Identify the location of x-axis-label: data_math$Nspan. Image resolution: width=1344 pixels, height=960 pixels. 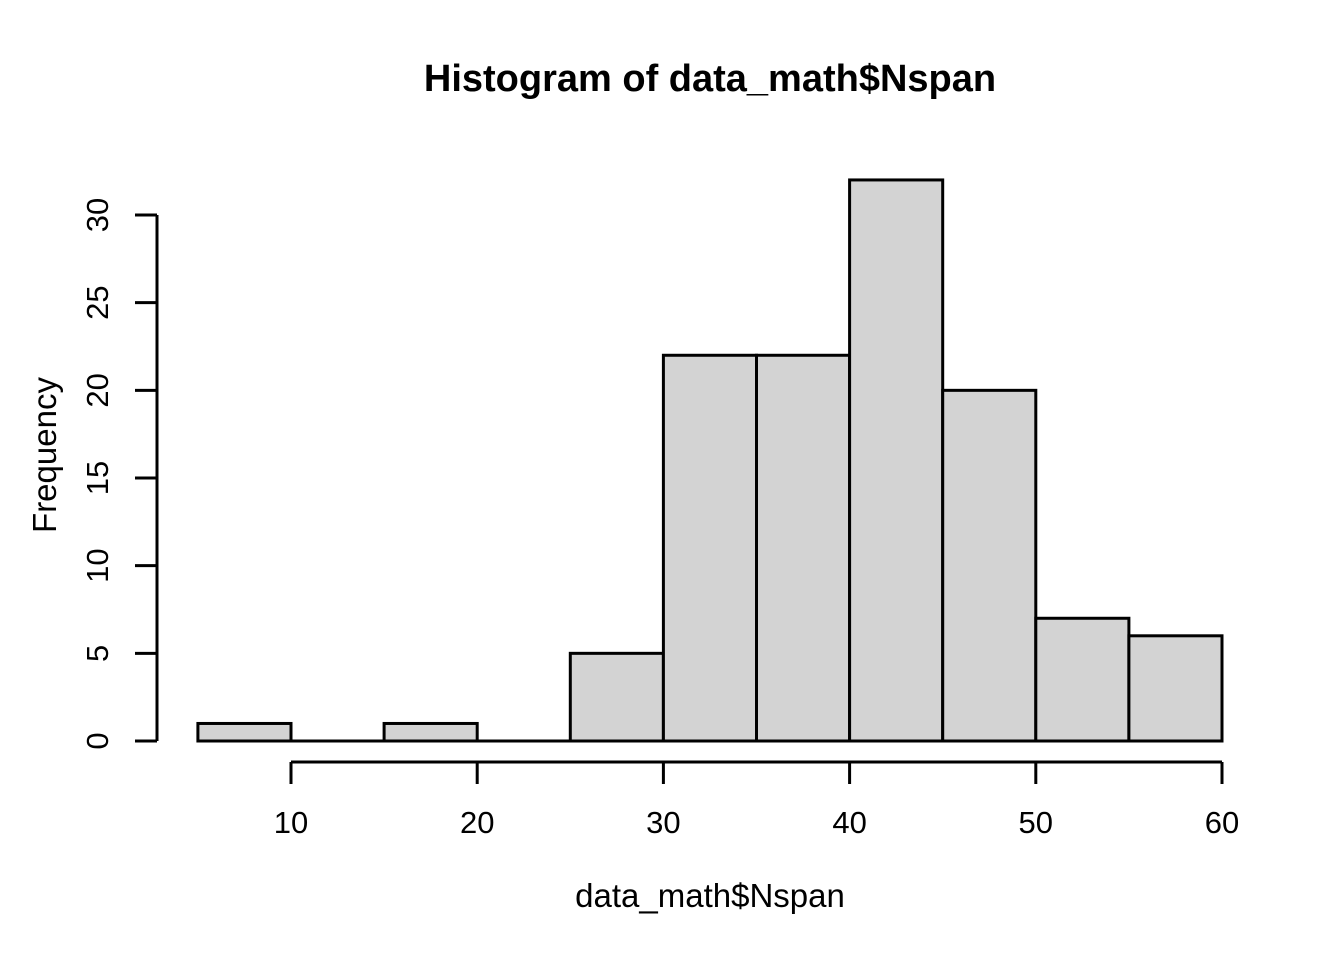
(710, 895).